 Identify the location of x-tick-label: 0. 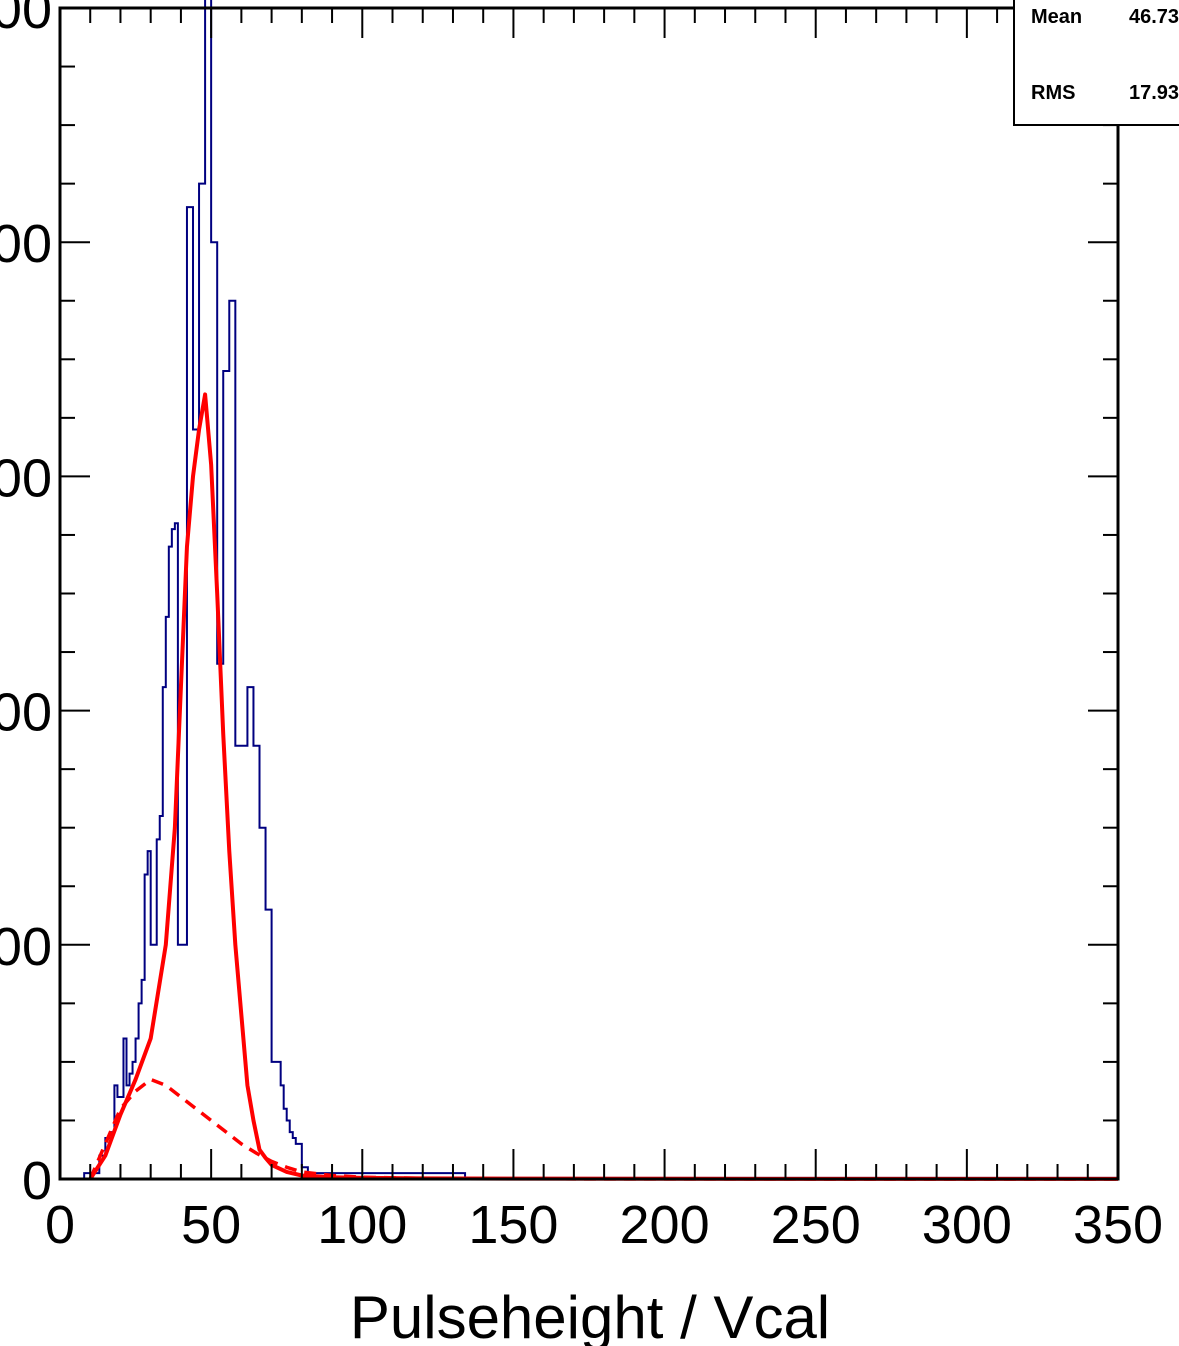
(60, 1225).